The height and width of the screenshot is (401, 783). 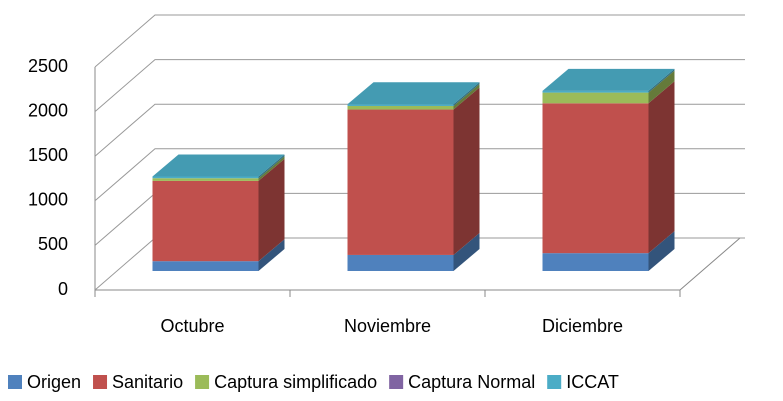 What do you see at coordinates (54, 382) in the screenshot?
I see `legend-label: Origen` at bounding box center [54, 382].